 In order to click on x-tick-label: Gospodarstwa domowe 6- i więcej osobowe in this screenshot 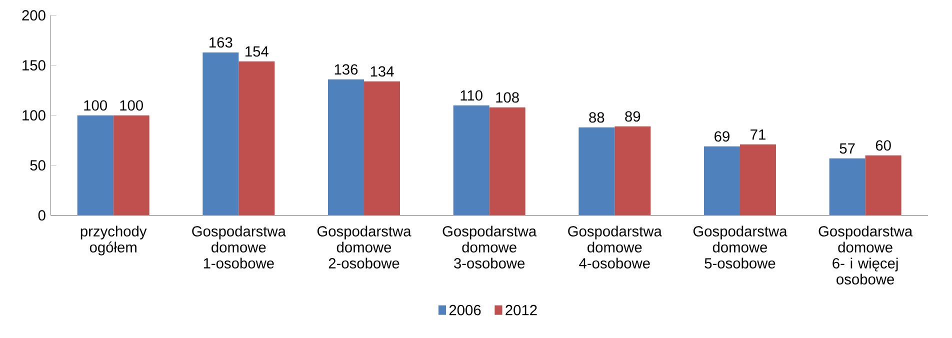, I will do `click(865, 255)`.